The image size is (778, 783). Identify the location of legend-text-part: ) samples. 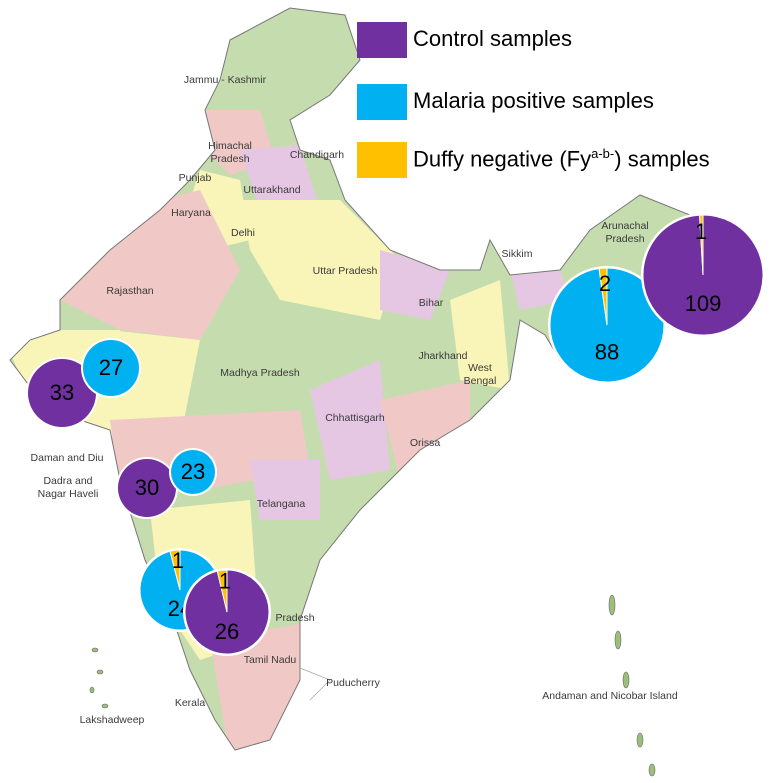
(662, 159).